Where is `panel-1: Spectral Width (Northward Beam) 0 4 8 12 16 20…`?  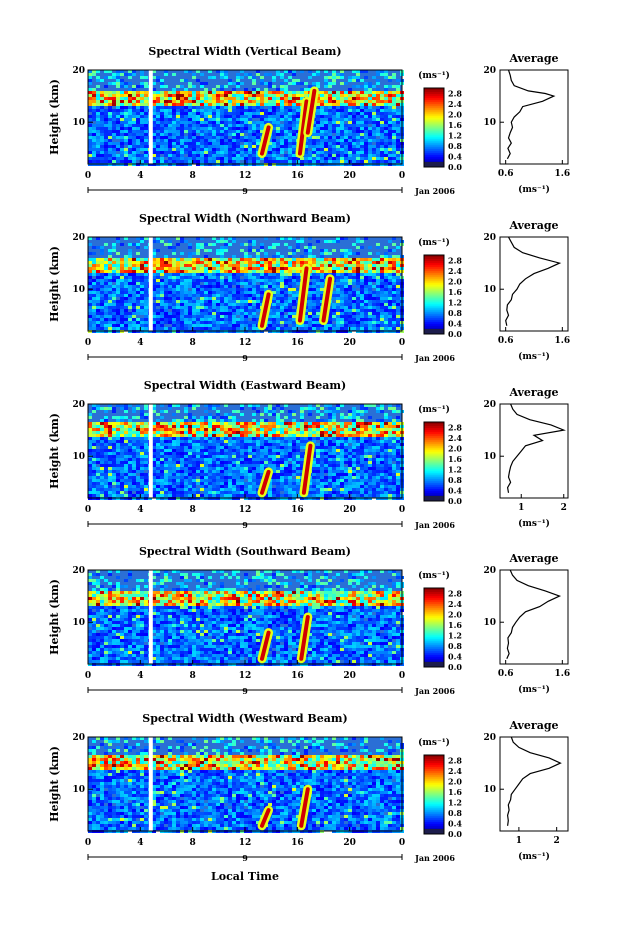
panel-1: Spectral Width (Northward Beam) 0 4 8 12 16 20… is located at coordinates (309, 287).